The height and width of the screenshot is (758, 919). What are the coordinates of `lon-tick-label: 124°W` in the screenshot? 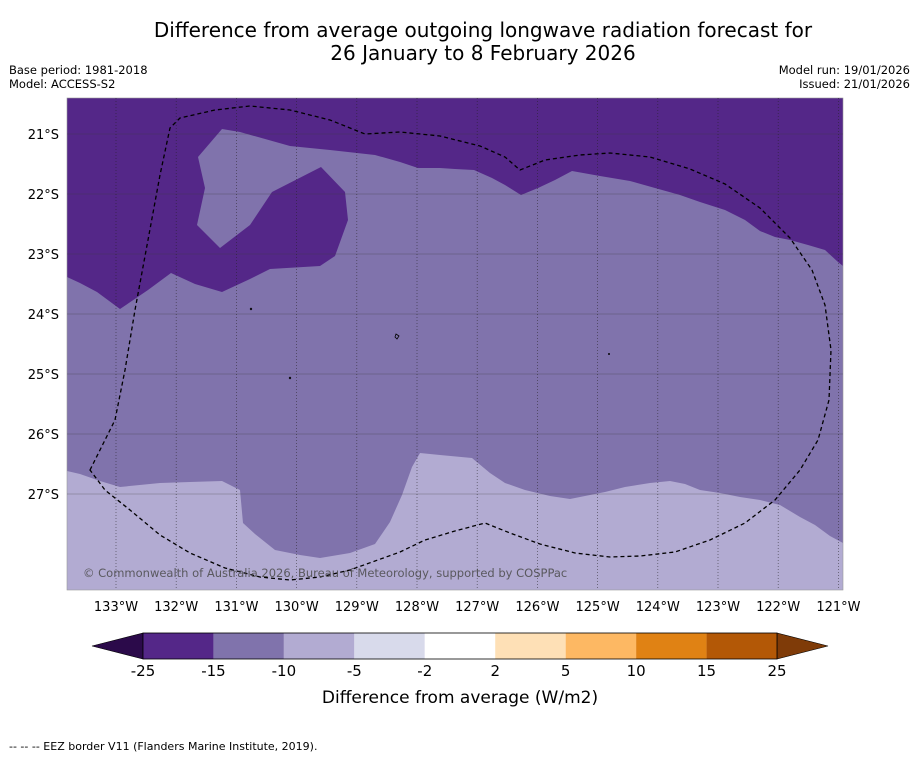 It's located at (658, 607).